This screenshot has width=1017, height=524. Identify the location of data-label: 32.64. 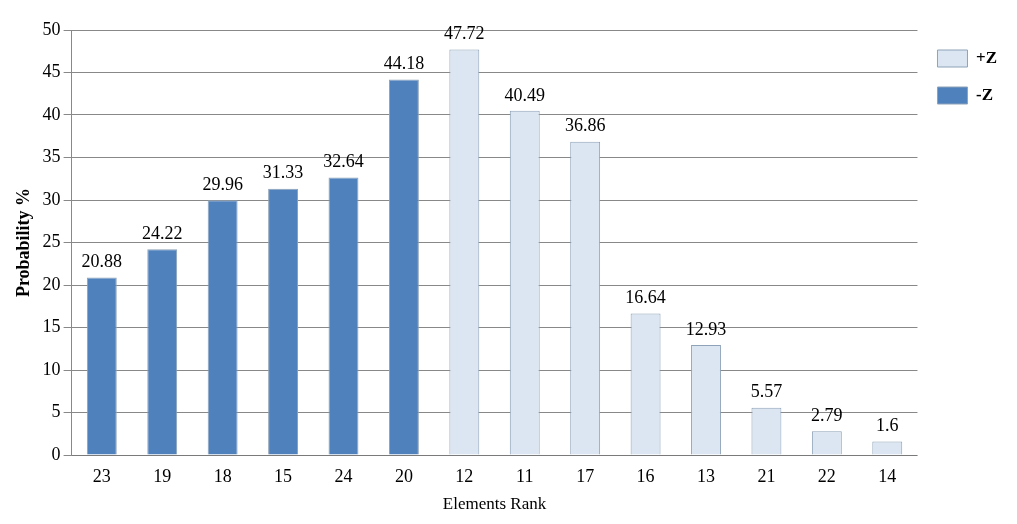
(343, 161).